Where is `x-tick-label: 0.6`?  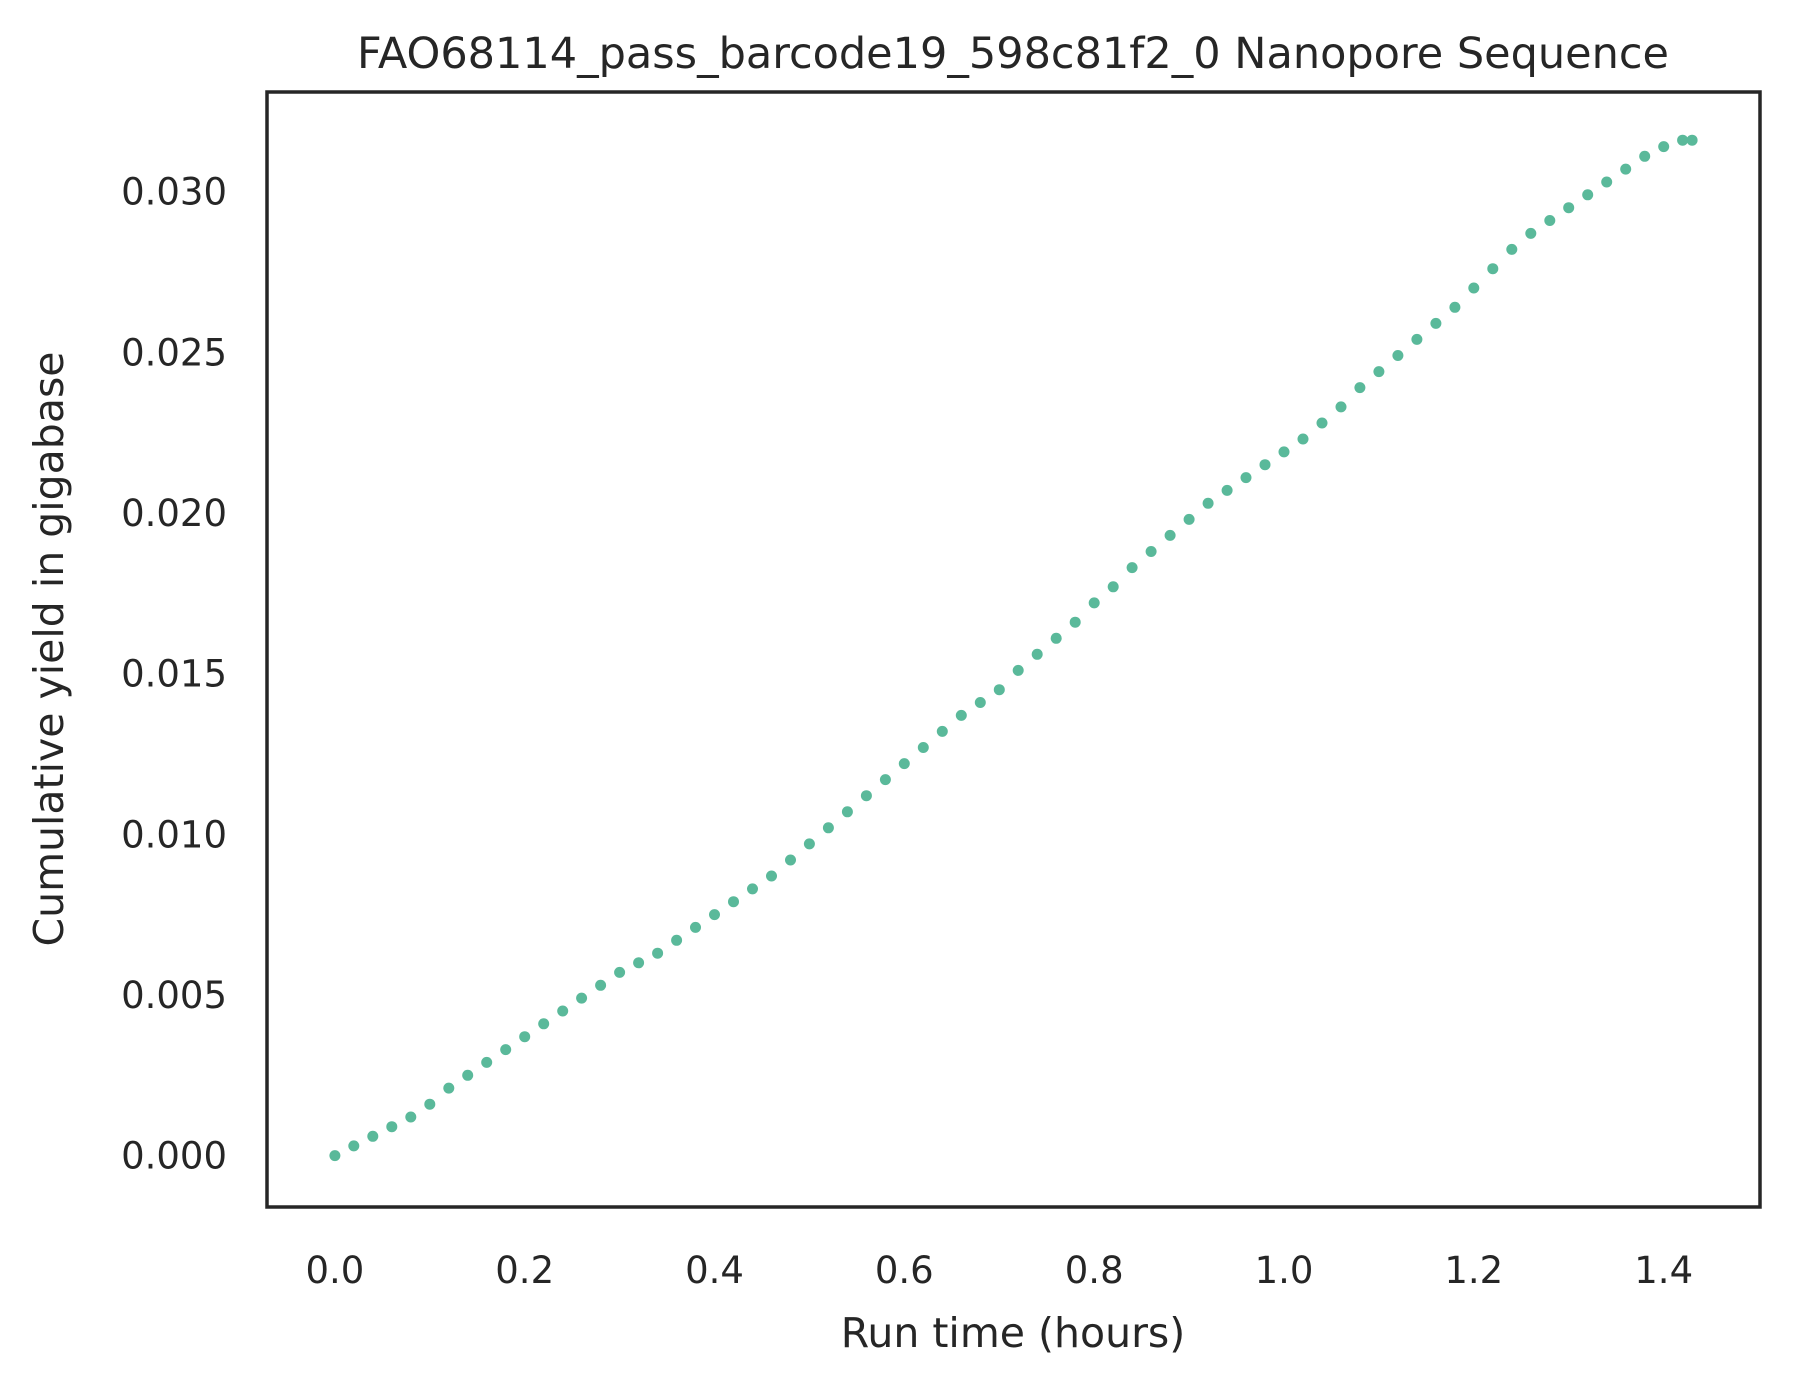 x-tick-label: 0.6 is located at coordinates (904, 1270).